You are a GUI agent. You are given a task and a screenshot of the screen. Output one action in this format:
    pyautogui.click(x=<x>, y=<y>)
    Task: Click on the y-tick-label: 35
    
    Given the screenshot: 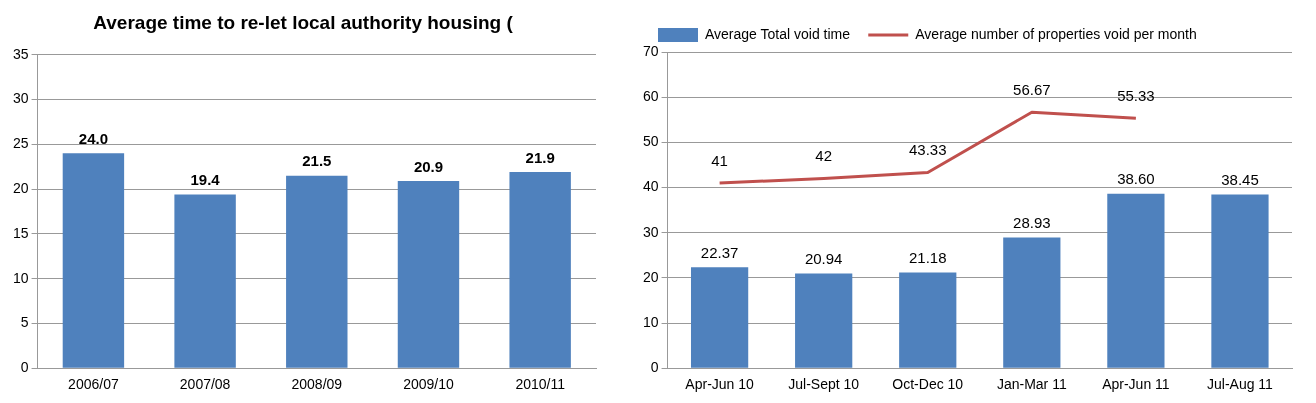 What is the action you would take?
    pyautogui.click(x=20, y=53)
    